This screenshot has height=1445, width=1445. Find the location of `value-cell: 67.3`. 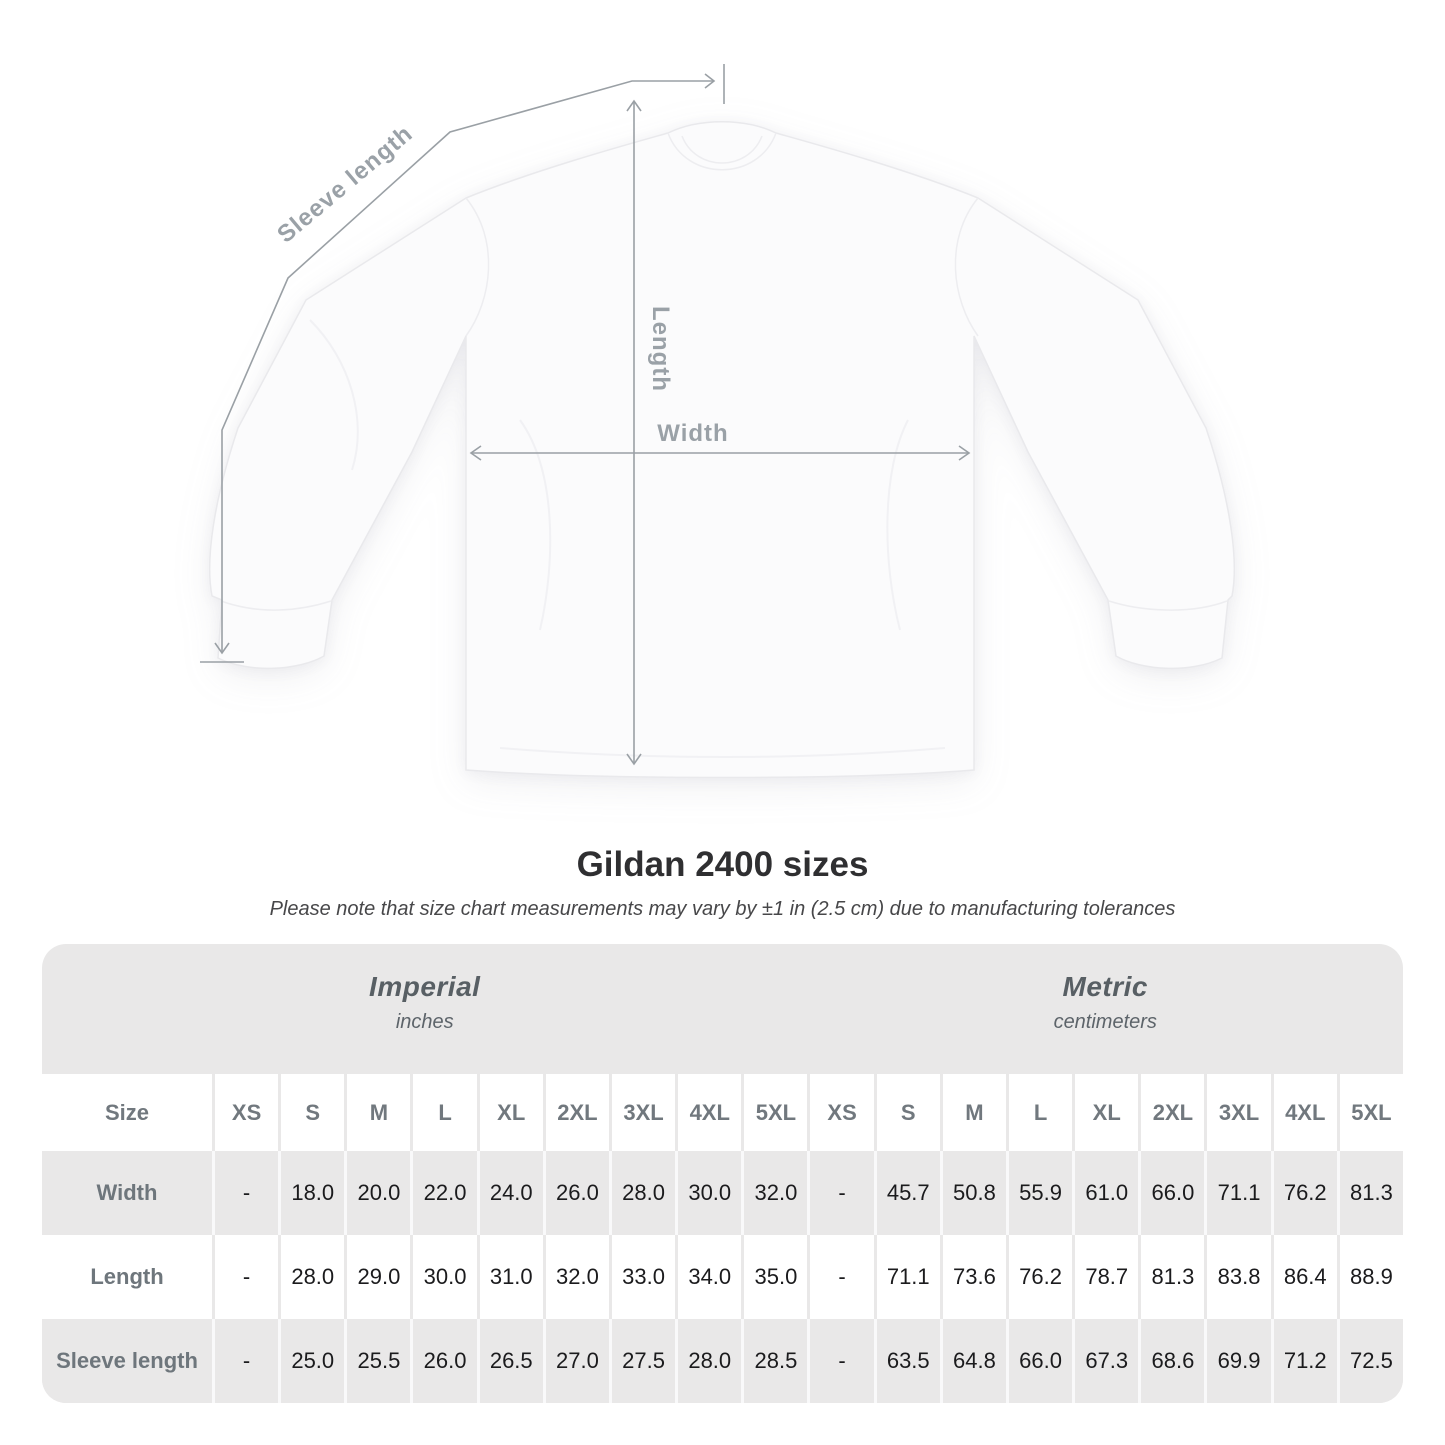

value-cell: 67.3 is located at coordinates (1105, 1361).